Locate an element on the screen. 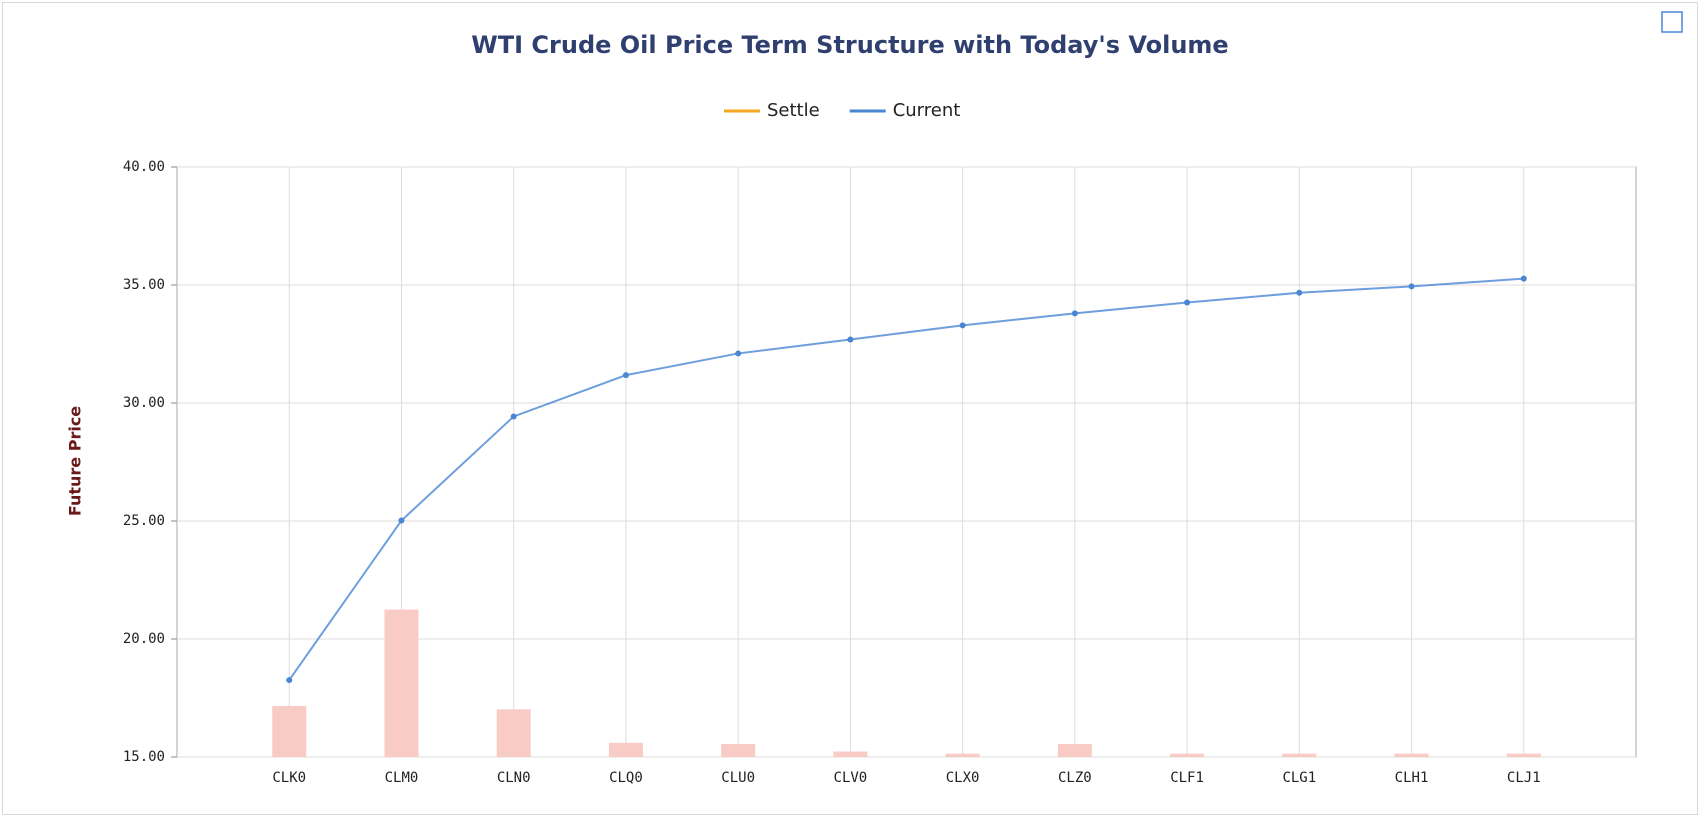 This screenshot has width=1700, height=817. x-tick-label: CLQ0 is located at coordinates (626, 778).